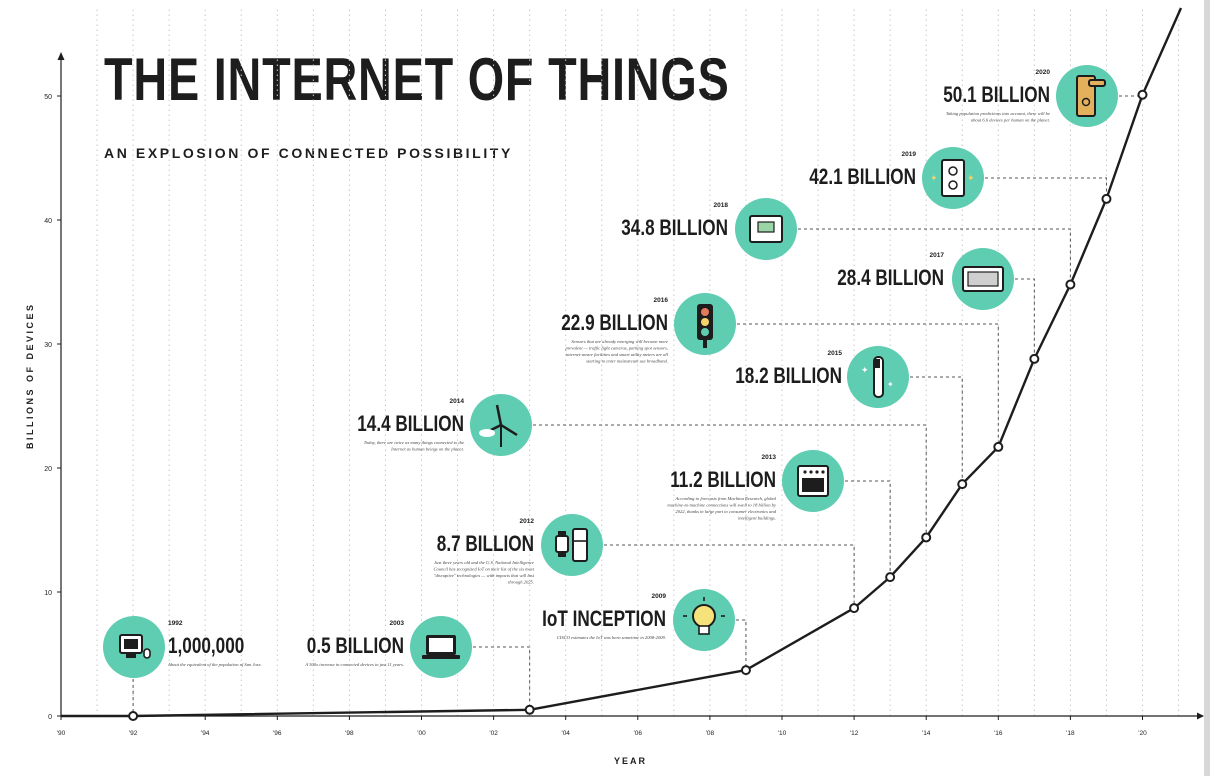 Image resolution: width=1210 pixels, height=776 pixels. Describe the element at coordinates (61, 733) in the screenshot. I see `x-tick-label: '90` at that location.